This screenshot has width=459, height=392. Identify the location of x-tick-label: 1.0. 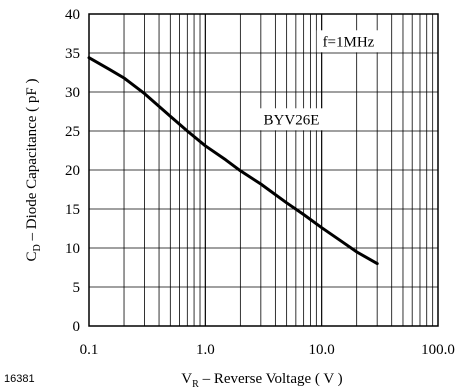
(205, 350).